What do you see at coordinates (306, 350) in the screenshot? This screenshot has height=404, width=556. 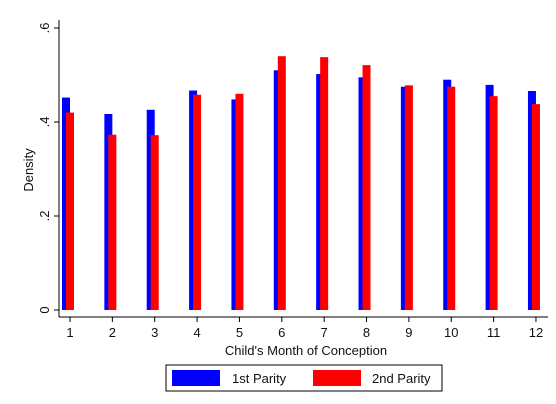 I see `x-axis-title: Child's Month of Conception` at bounding box center [306, 350].